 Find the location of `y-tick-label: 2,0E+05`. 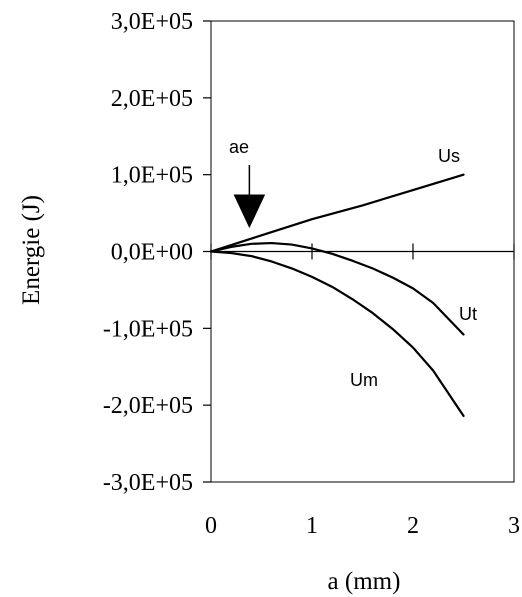

y-tick-label: 2,0E+05 is located at coordinates (152, 99).